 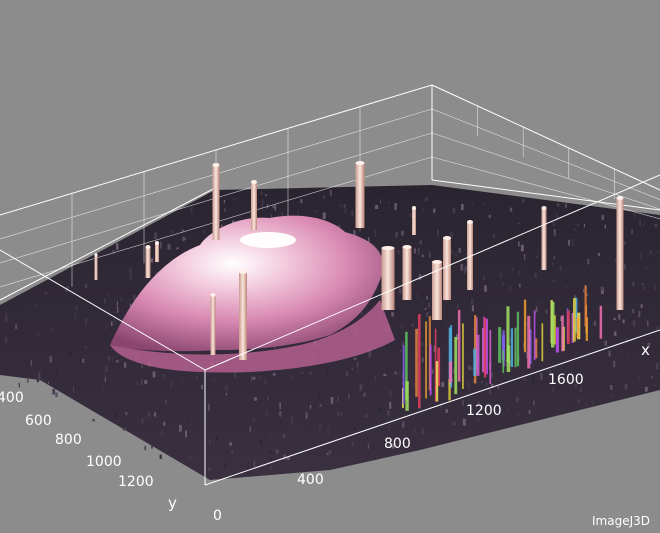 What do you see at coordinates (545, 137) in the screenshot?
I see `box-edge-right-top` at bounding box center [545, 137].